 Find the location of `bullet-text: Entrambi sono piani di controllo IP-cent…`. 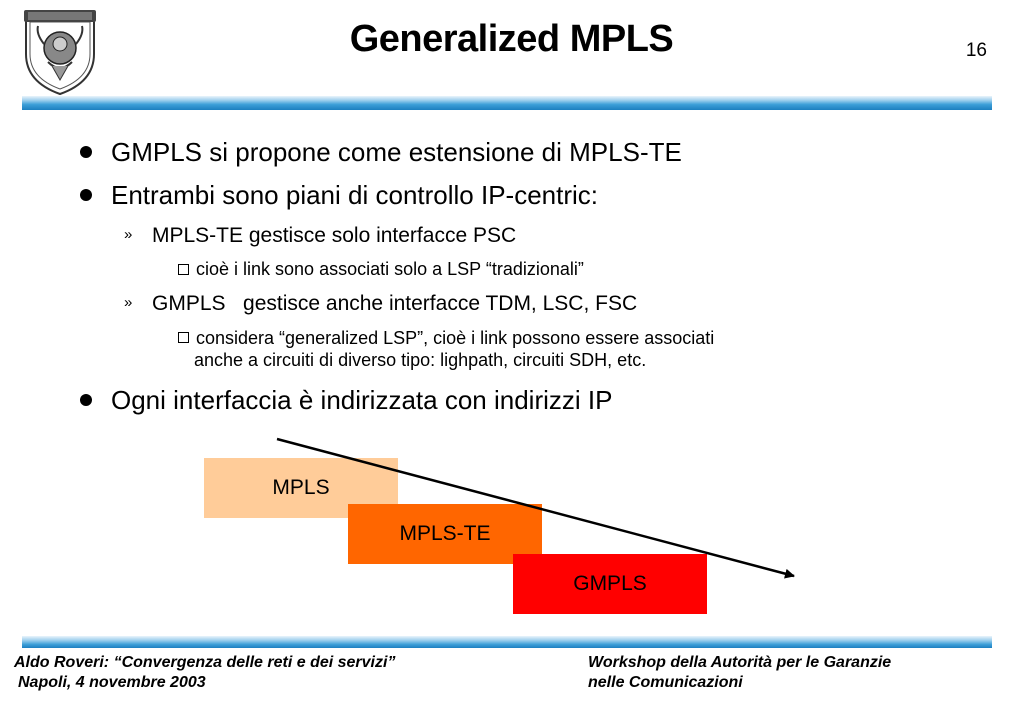

bullet-text: Entrambi sono piani di controllo IP-cent… is located at coordinates (355, 195).